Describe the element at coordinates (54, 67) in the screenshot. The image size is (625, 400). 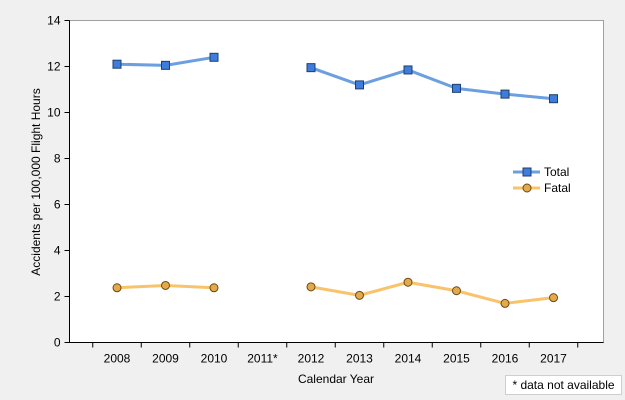
I see `y-tick-label: 12` at that location.